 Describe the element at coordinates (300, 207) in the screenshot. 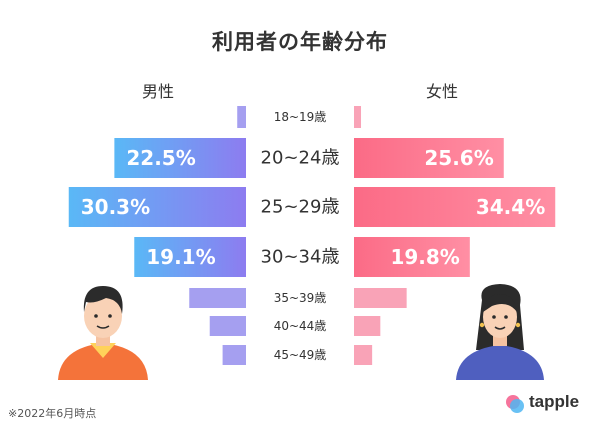

I see `age-label-2: 25~29歳` at that location.